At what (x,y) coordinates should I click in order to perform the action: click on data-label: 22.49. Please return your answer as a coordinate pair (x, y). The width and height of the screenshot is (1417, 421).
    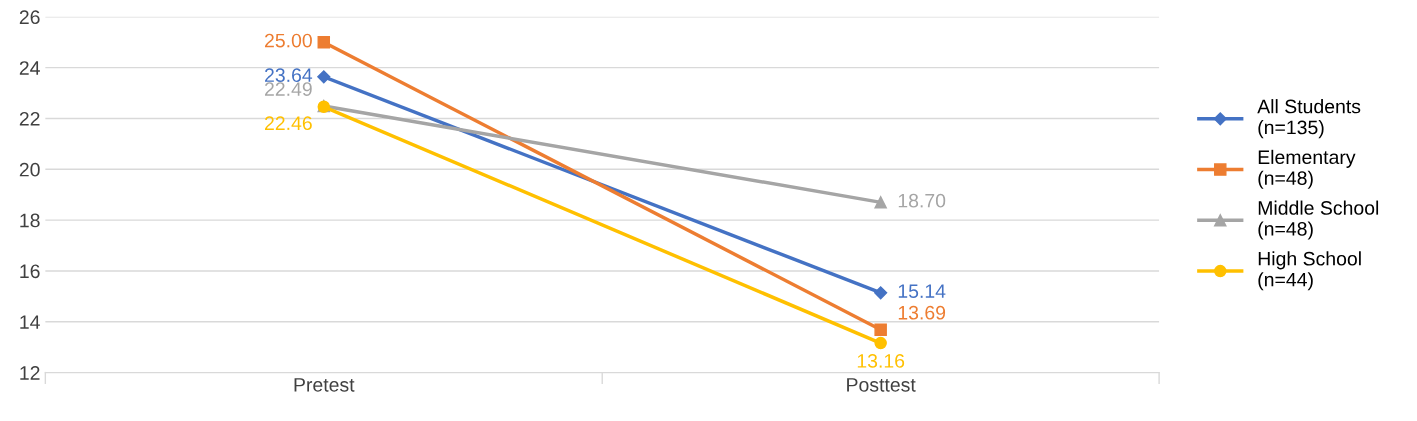
    Looking at the image, I should click on (288, 89).